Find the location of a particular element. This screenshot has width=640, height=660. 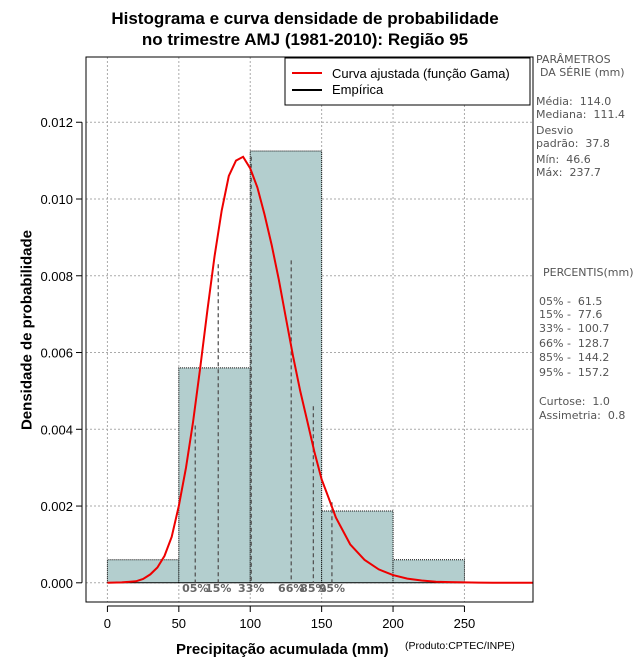

chart-title-line-2: no trimestre AMJ (1981-2010): Região 95 is located at coordinates (305, 39).